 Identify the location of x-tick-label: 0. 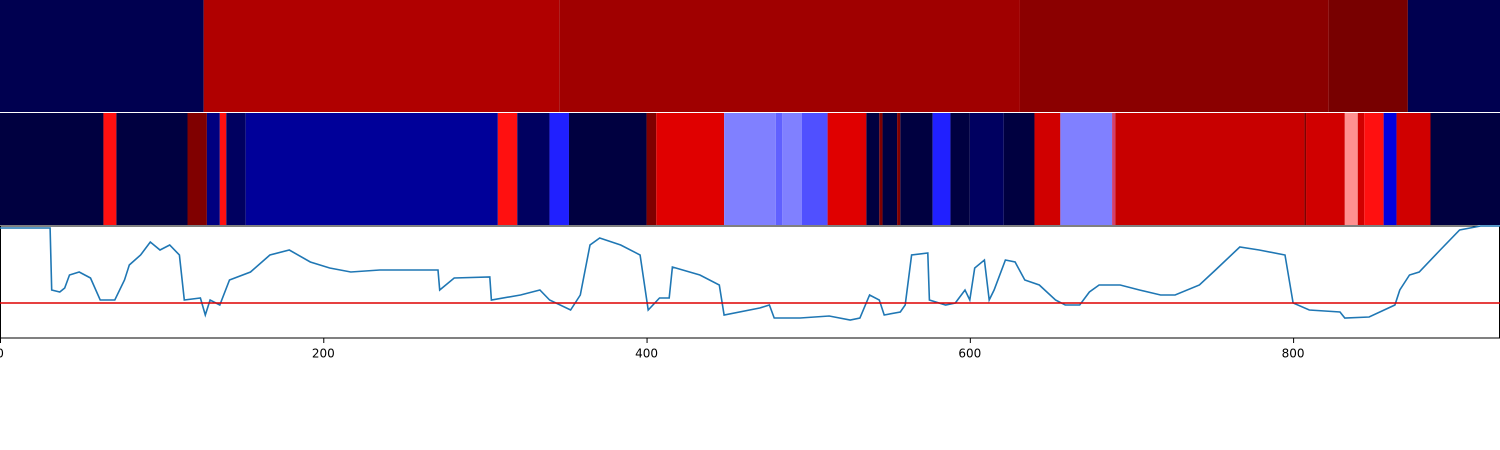
(2, 354).